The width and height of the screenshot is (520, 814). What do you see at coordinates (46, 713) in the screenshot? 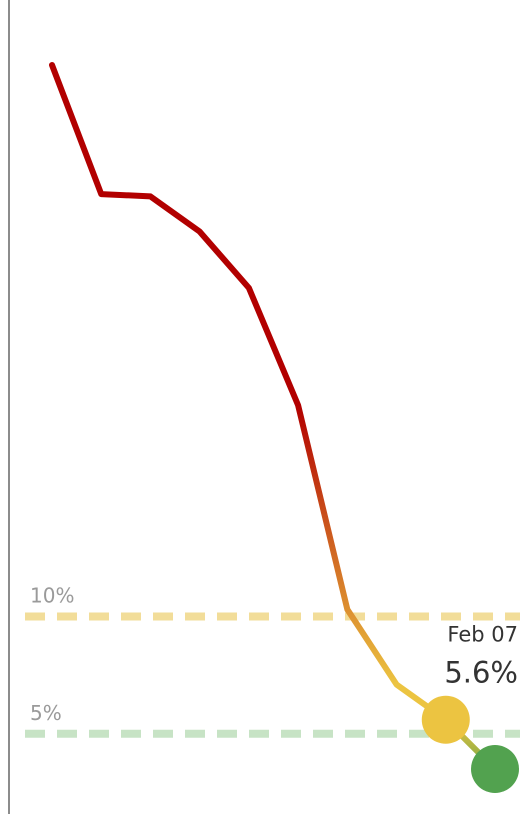
I see `reference-line-label-1: 5%` at bounding box center [46, 713].